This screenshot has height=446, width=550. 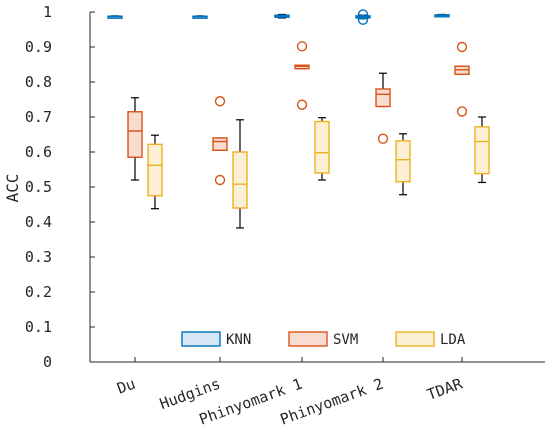 I want to click on legend-label-lda: LDA, so click(x=453, y=340).